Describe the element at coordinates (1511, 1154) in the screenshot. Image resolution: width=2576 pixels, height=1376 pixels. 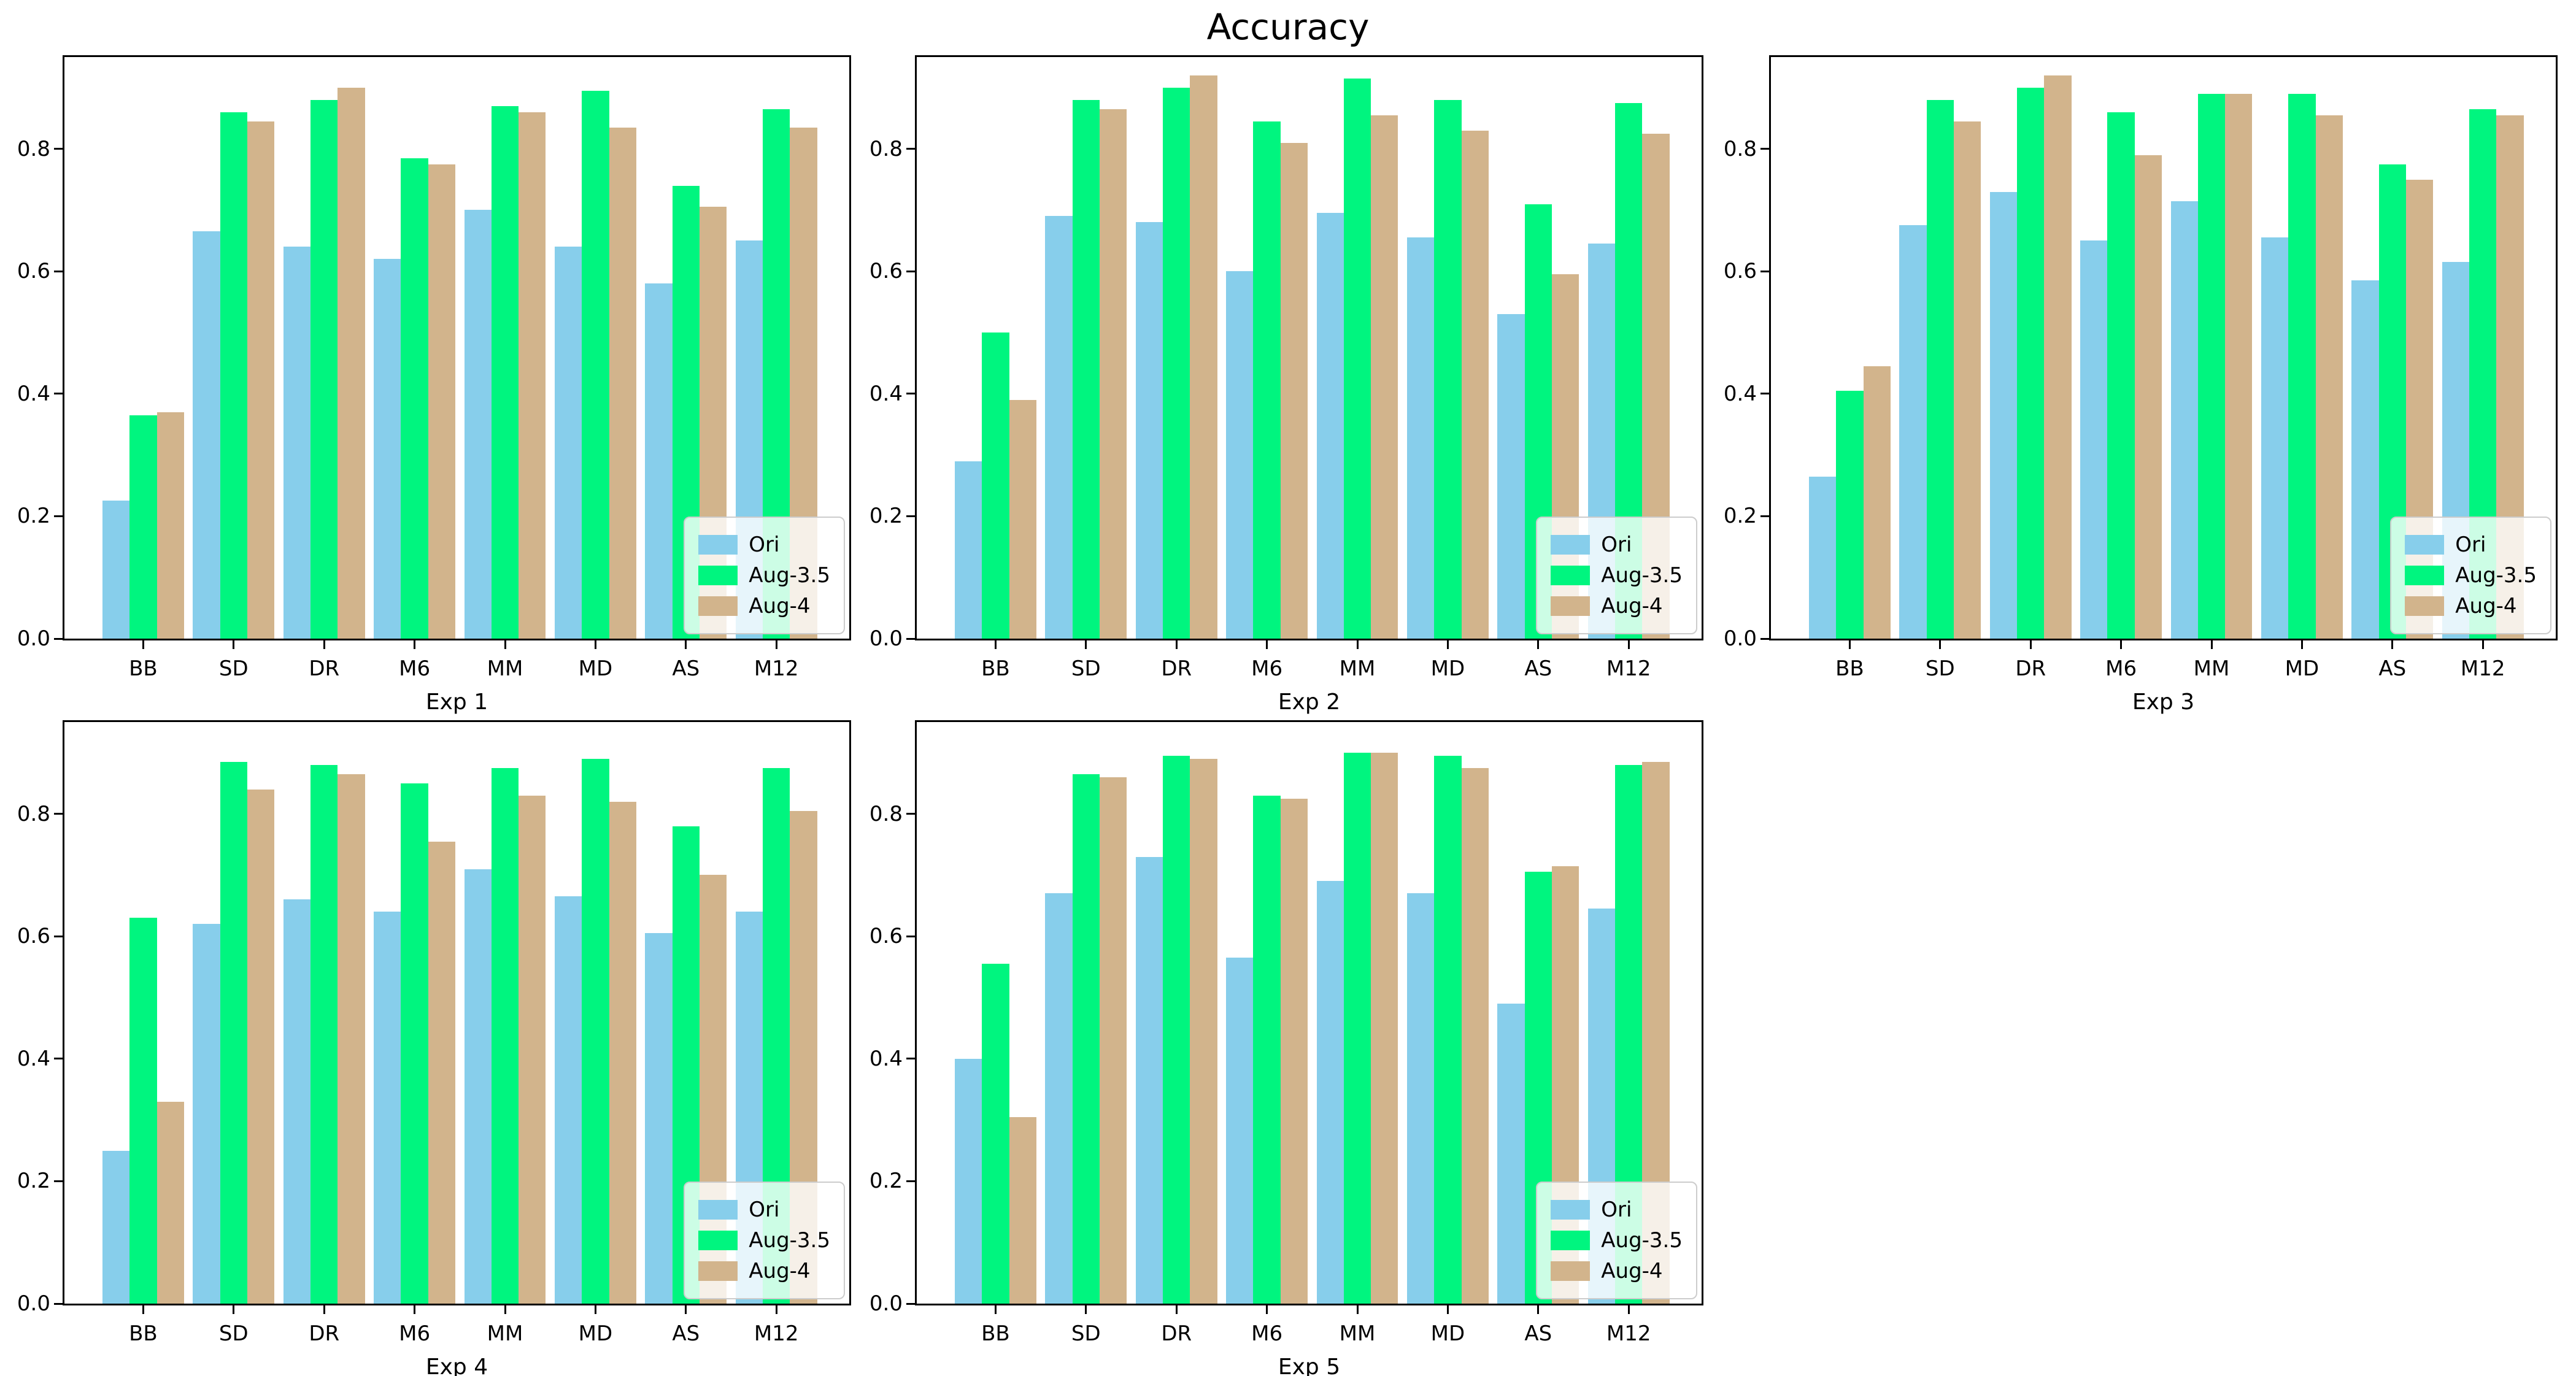
I see `bar-ori-as` at that location.